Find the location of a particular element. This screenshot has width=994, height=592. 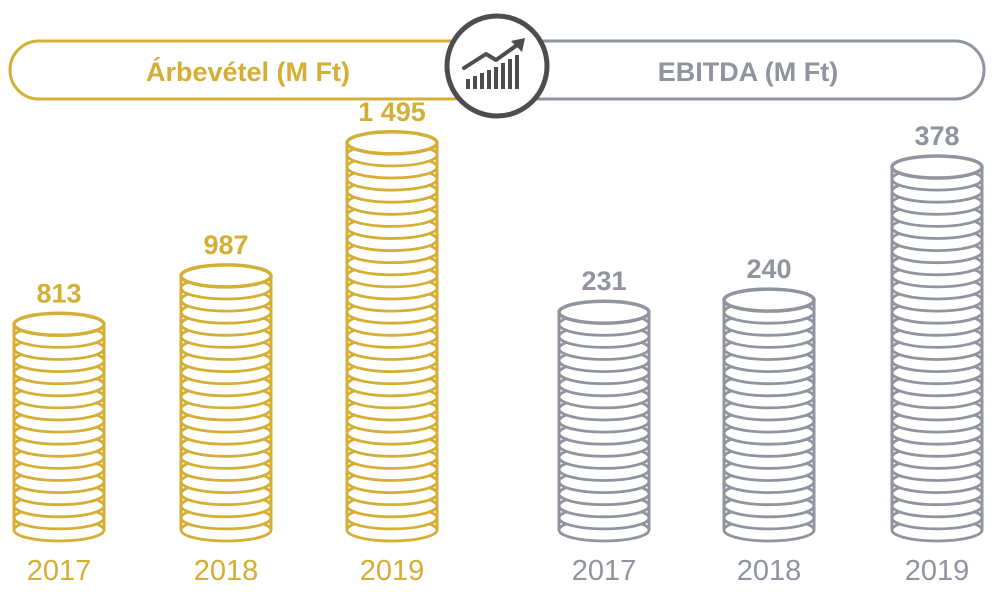

value-label: 1 495 is located at coordinates (392, 112).